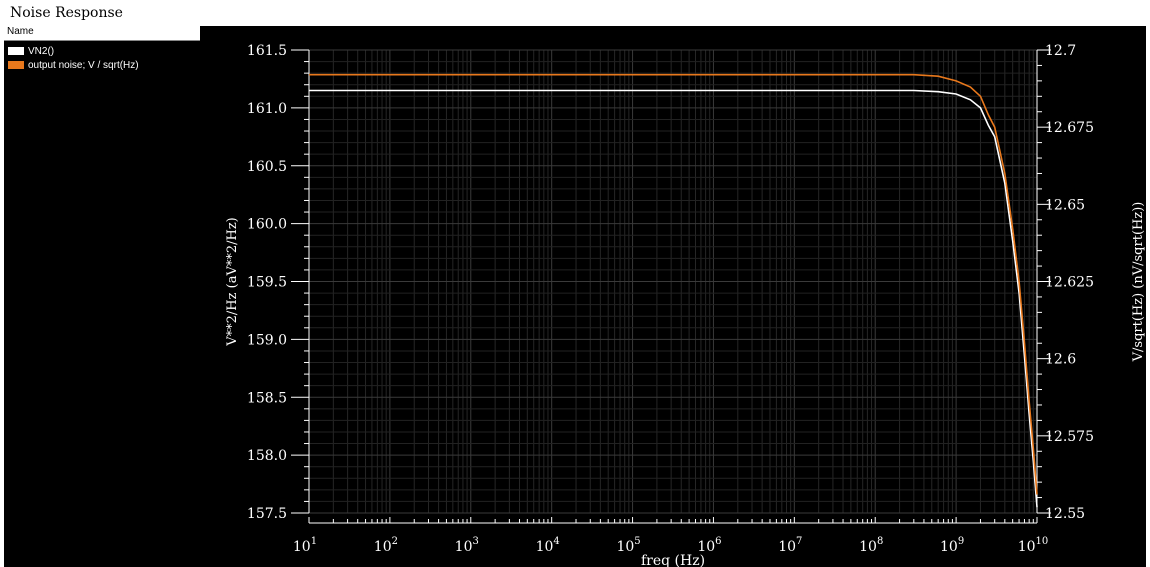  What do you see at coordinates (232, 281) in the screenshot?
I see `y-left-axis-label: V**2/Hz (aV**2/Hz)` at bounding box center [232, 281].